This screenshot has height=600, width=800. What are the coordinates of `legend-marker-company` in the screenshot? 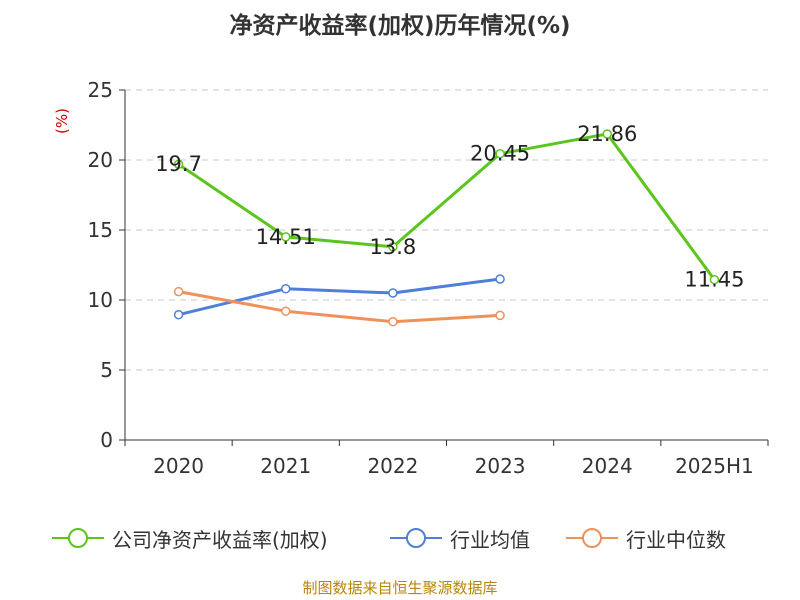 It's located at (78, 538).